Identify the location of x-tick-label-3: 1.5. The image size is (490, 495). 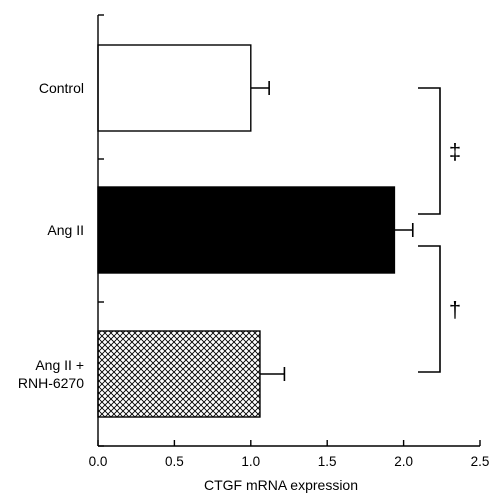
(327, 461).